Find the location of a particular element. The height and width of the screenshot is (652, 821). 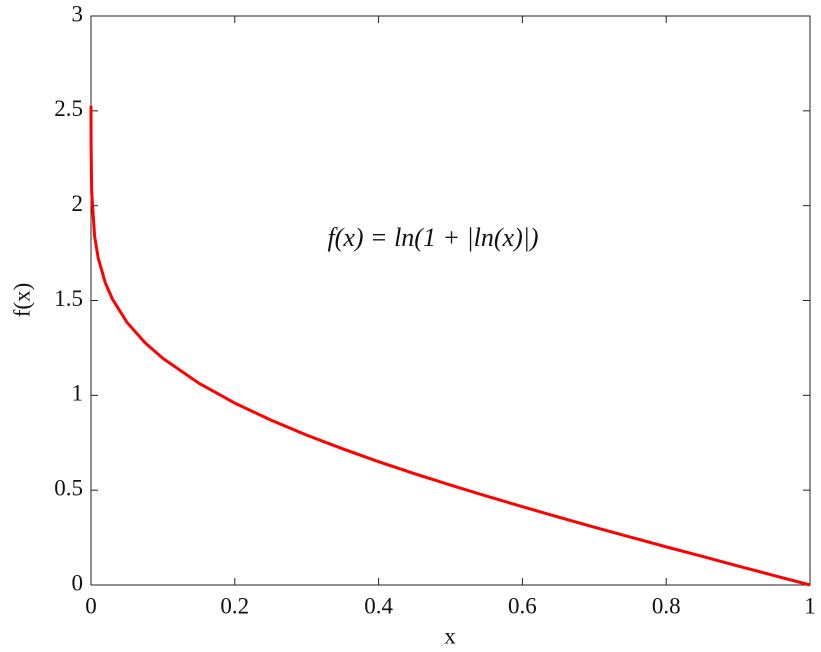

y-tick-label: 0.5 is located at coordinates (68, 487).